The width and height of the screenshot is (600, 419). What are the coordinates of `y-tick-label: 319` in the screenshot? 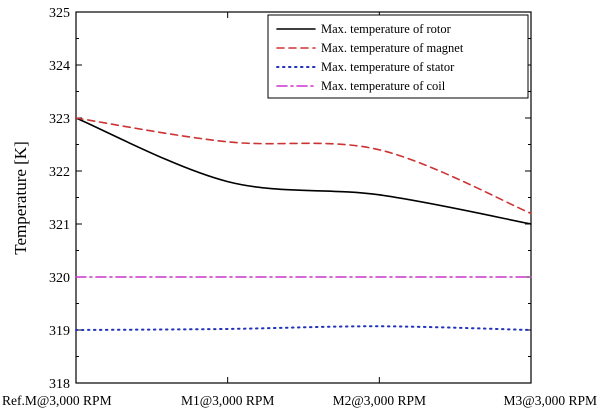 It's located at (59, 331).